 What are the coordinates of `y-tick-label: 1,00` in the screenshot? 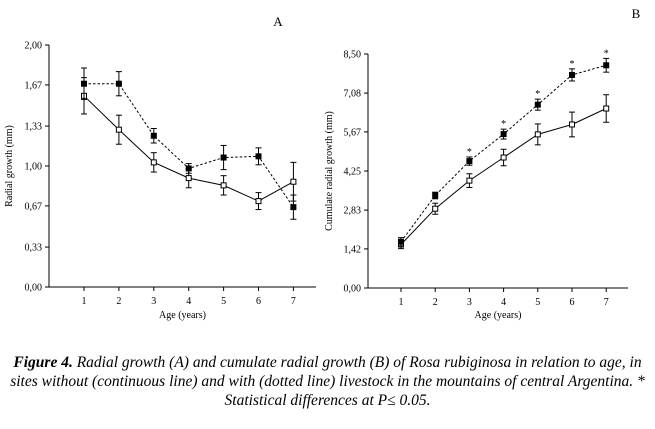 It's located at (34, 167).